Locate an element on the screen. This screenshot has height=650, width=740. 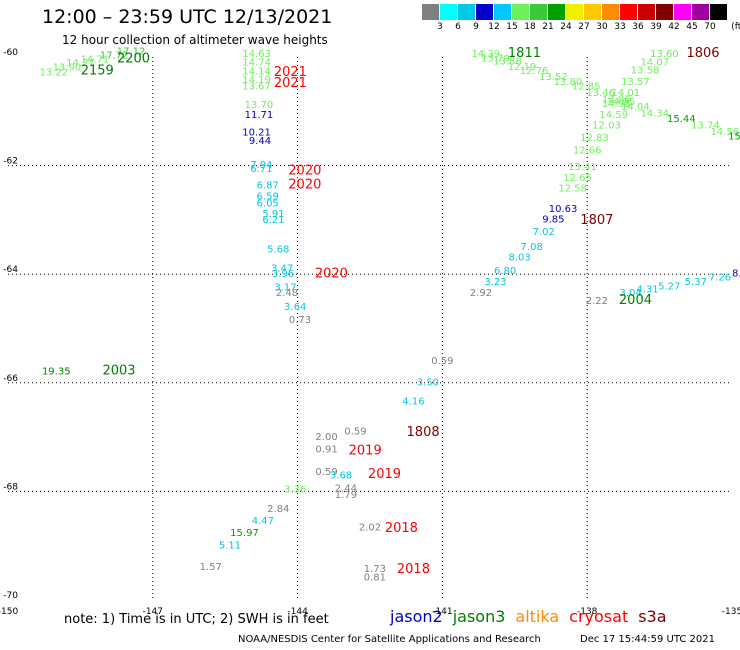
wave-height-point: 14.27 is located at coordinates (80, 63).